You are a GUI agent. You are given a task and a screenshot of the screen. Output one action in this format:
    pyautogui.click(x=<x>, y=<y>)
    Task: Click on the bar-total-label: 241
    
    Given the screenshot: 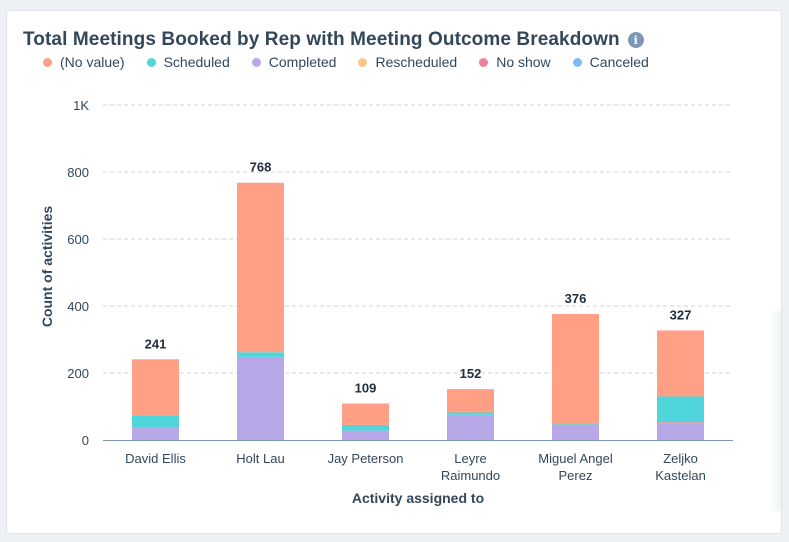 What is the action you would take?
    pyautogui.click(x=156, y=343)
    